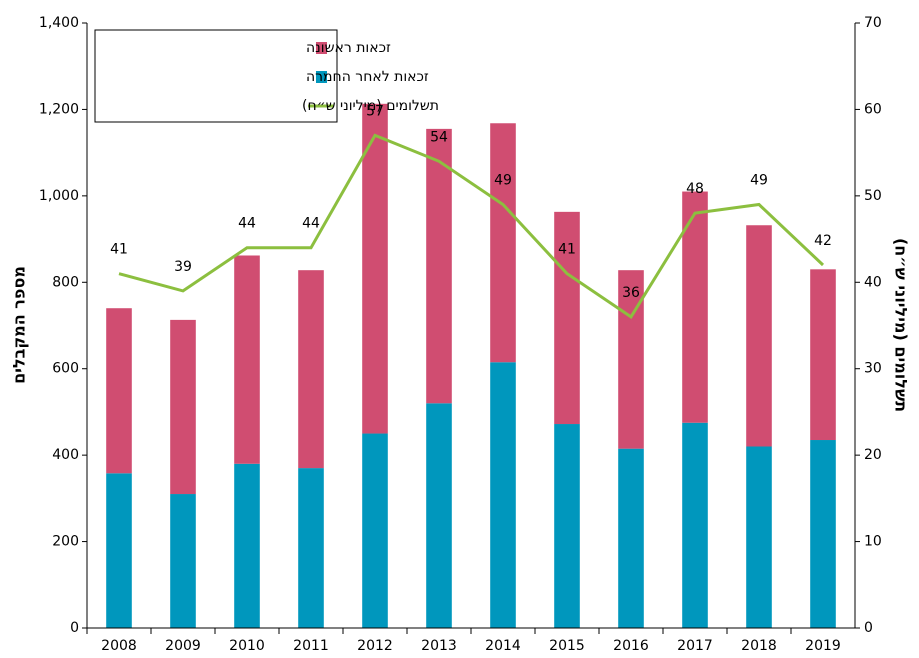 This screenshot has height=658, width=919. I want to click on legend-box, so click(216, 76).